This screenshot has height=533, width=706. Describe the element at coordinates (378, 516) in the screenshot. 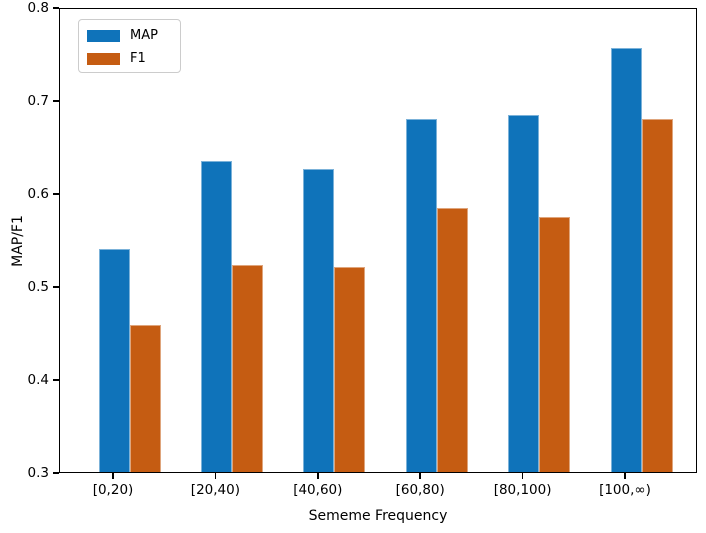

I see `x-axis-label: Sememe Frequency` at that location.